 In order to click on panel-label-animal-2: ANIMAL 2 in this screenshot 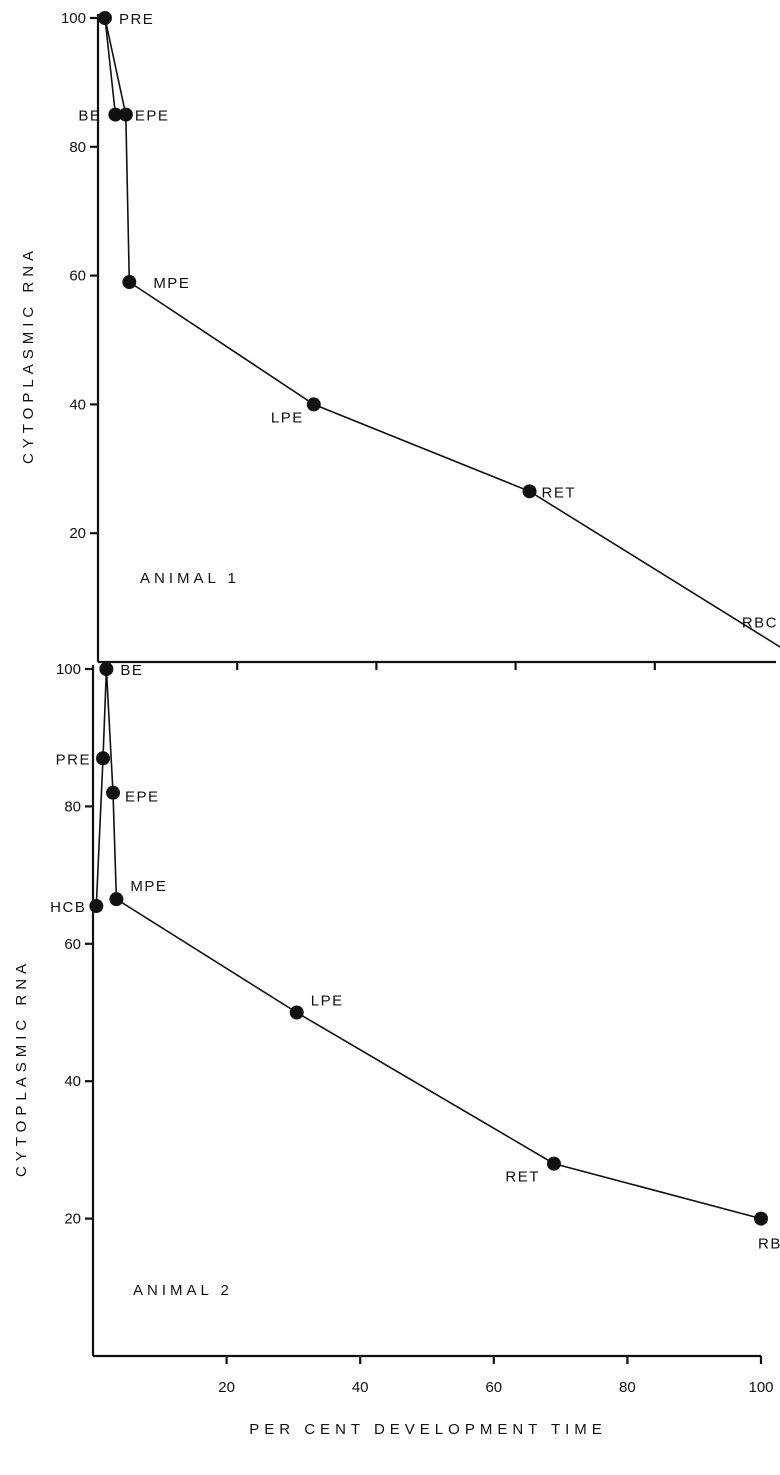, I will do `click(183, 1290)`.